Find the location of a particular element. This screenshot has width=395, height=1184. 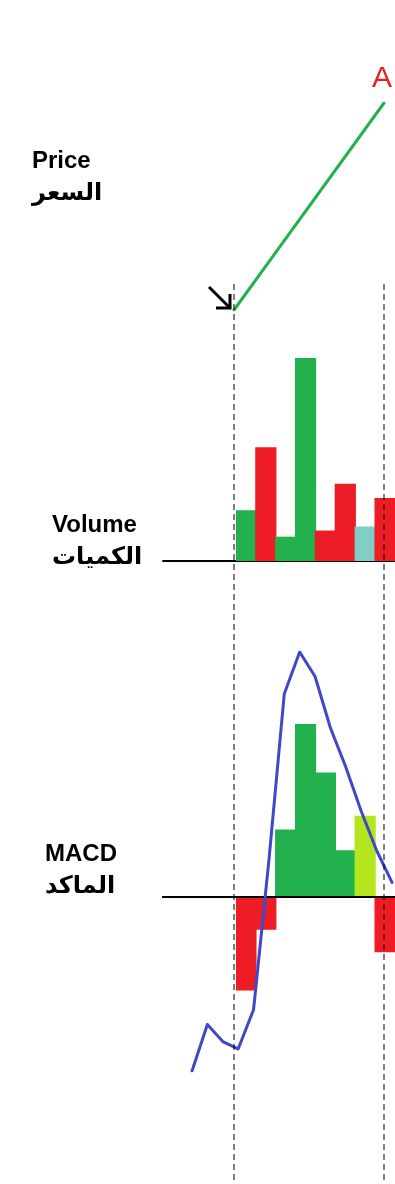

text: A is located at coordinates (382, 76).